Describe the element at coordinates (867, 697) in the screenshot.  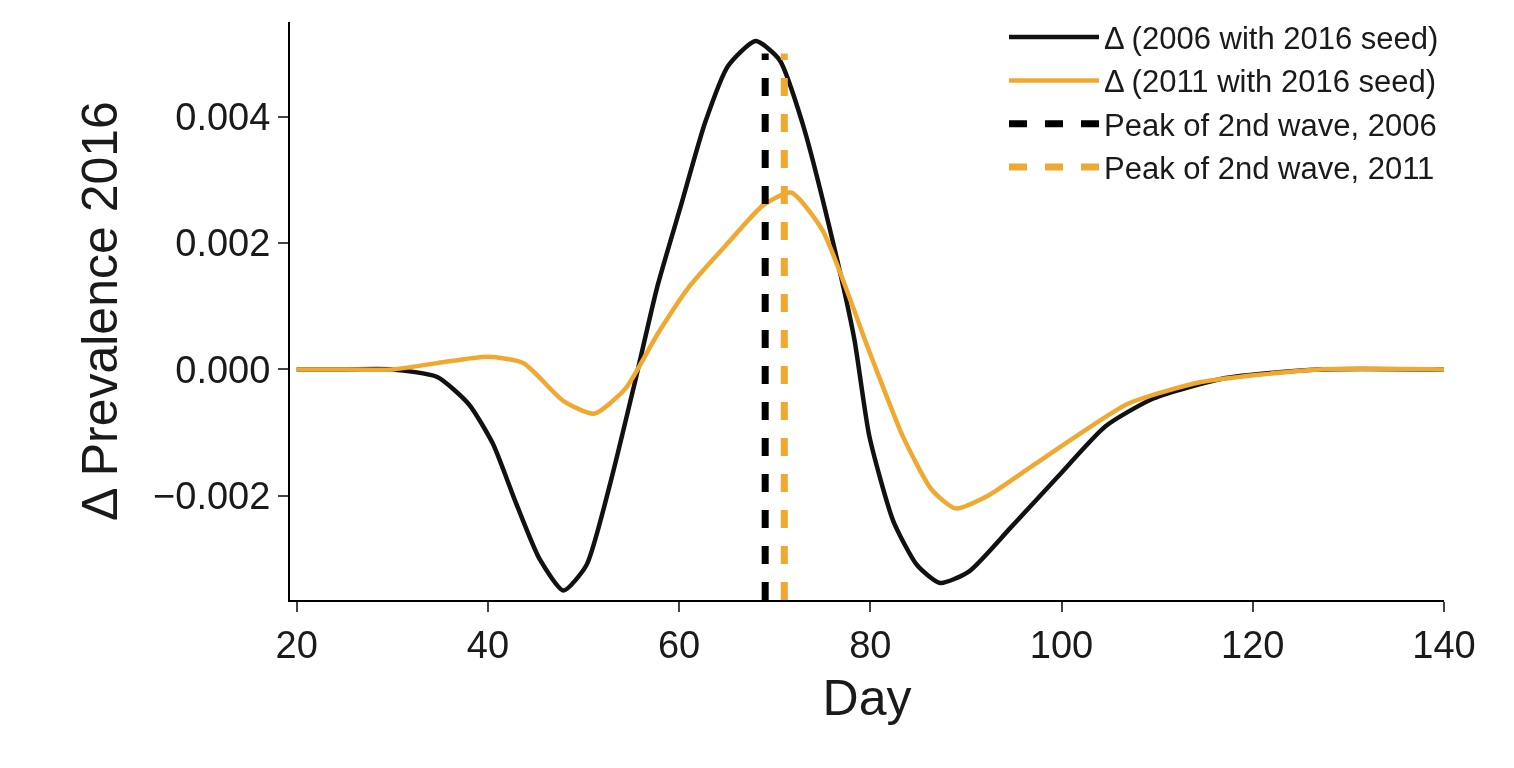
I see `x-axis-title: Day` at that location.